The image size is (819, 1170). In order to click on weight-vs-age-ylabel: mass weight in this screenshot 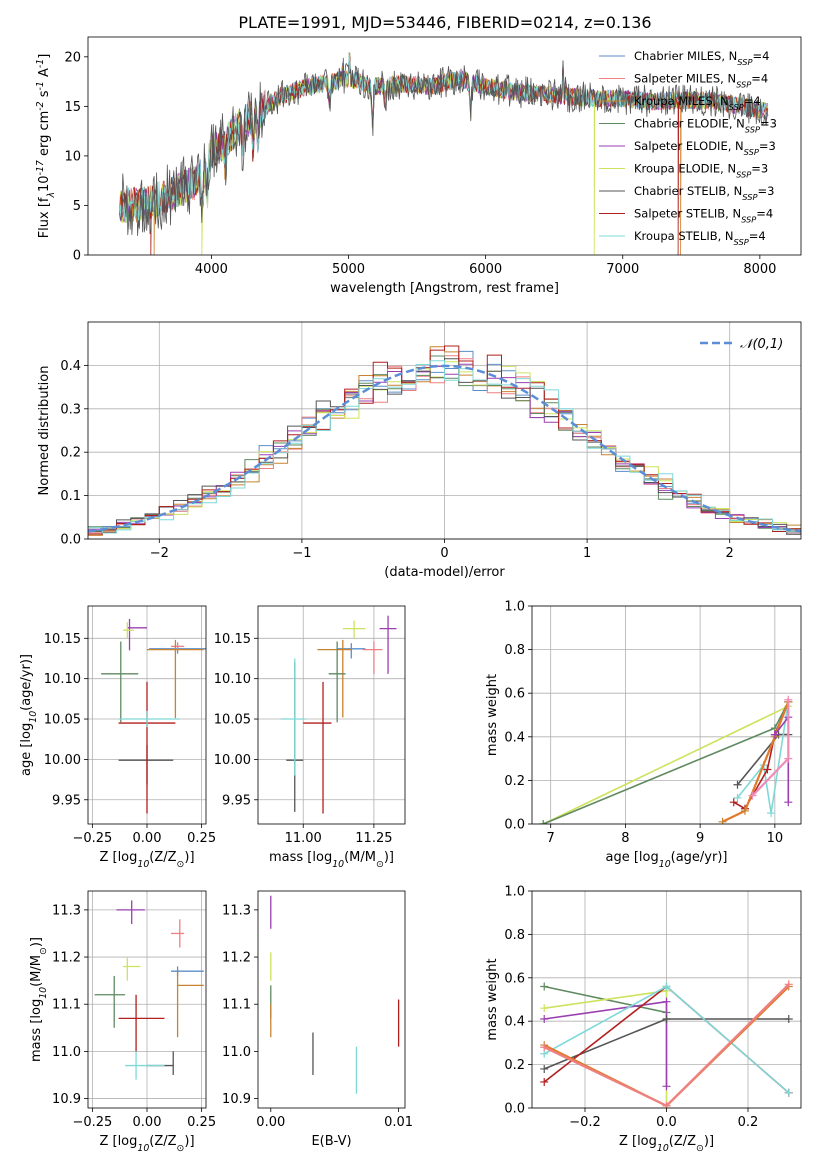, I will do `click(492, 715)`.